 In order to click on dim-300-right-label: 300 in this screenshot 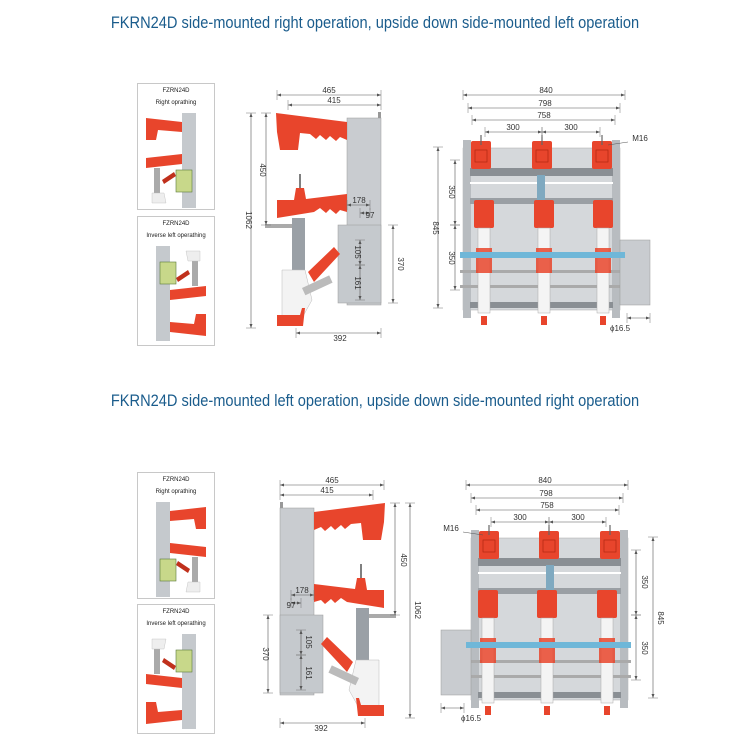, I will do `click(520, 517)`.